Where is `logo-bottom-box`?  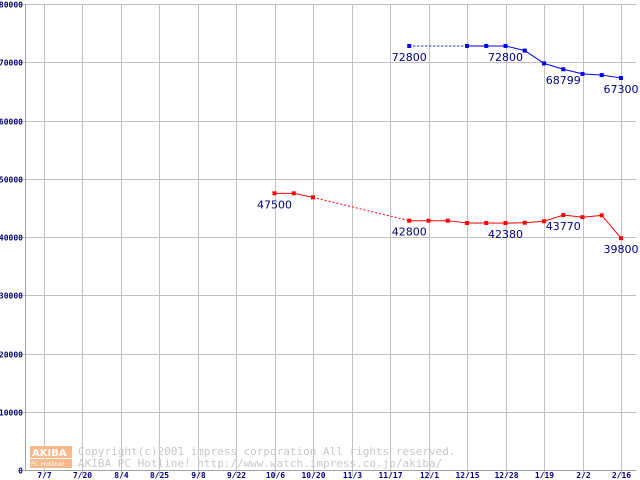
logo-bottom-box is located at coordinates (51, 463).